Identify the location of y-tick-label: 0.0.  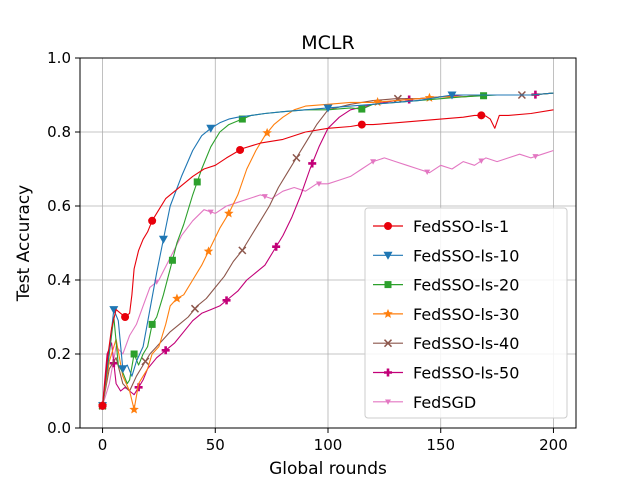
(59, 428).